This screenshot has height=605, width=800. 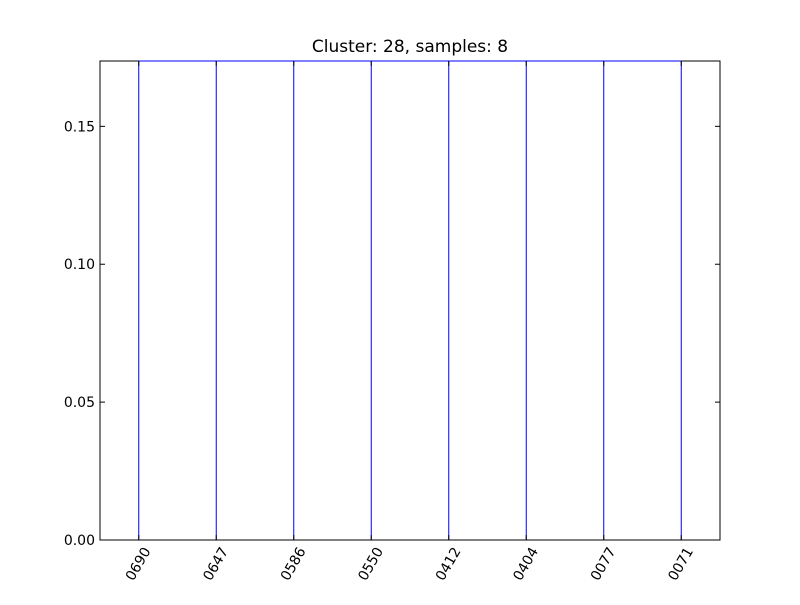 I want to click on y-tick-label: 0.00, so click(x=79, y=541).